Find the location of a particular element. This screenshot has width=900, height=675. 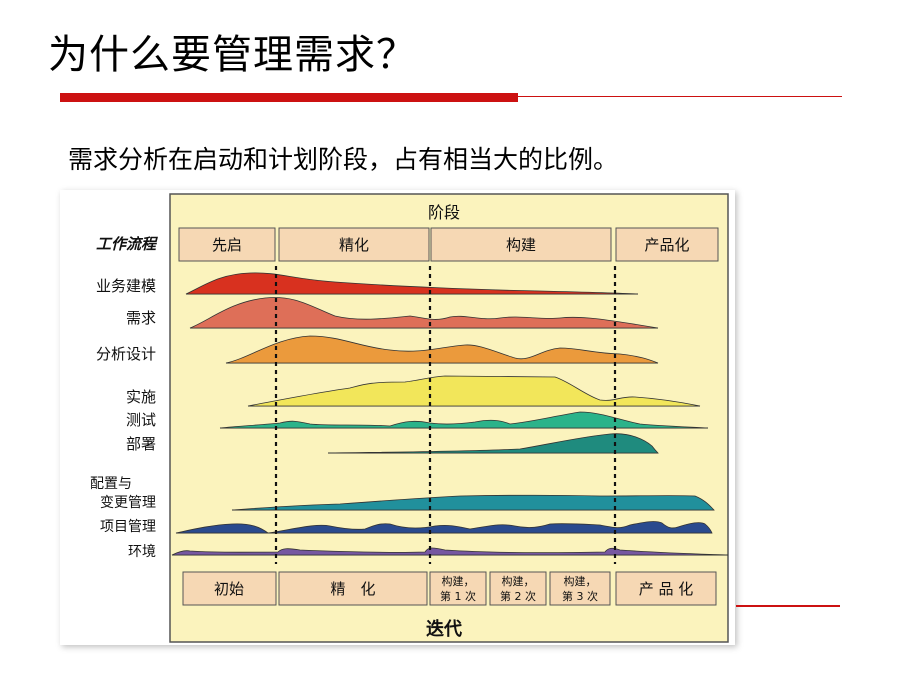

workflow-business-modeling: 业务建模 is located at coordinates (126, 286).